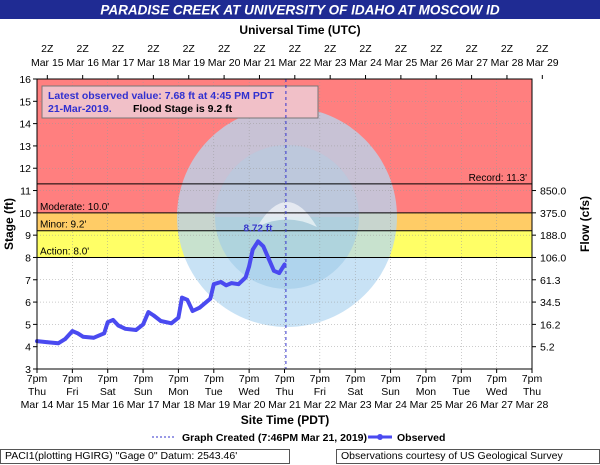  What do you see at coordinates (287, 181) in the screenshot?
I see `noaa-seal-upper-half` at bounding box center [287, 181].